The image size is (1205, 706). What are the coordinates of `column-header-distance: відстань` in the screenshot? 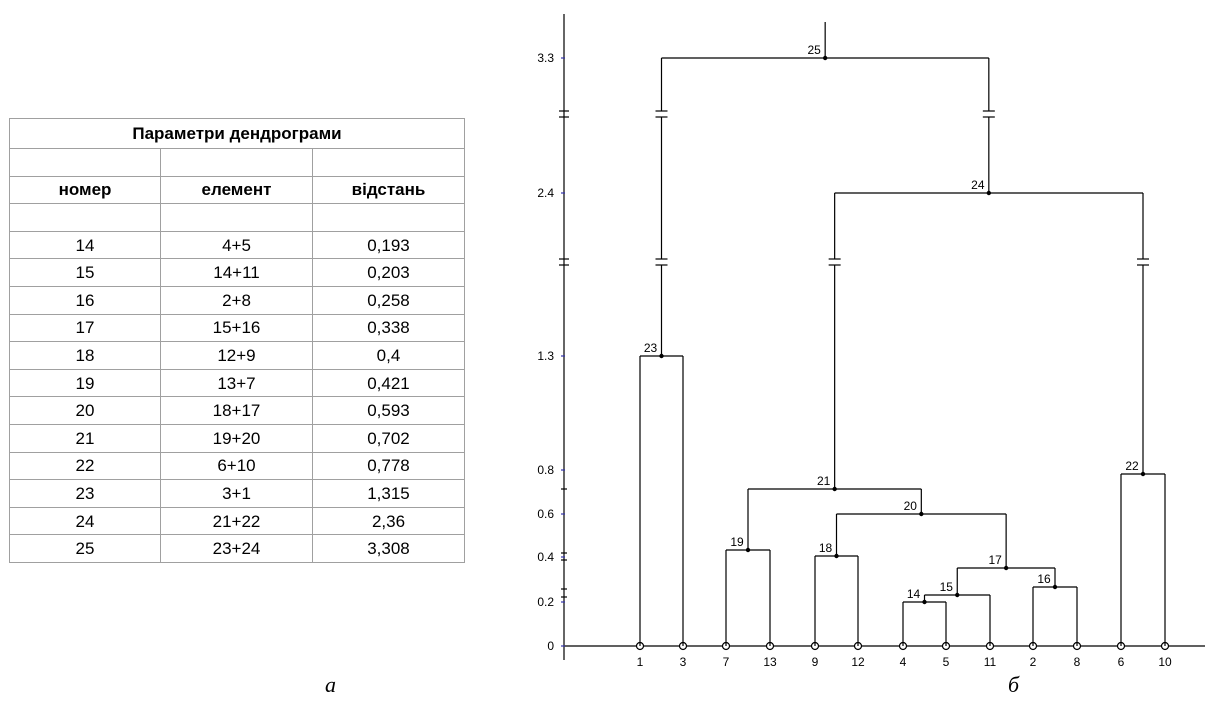 It's located at (388, 190).